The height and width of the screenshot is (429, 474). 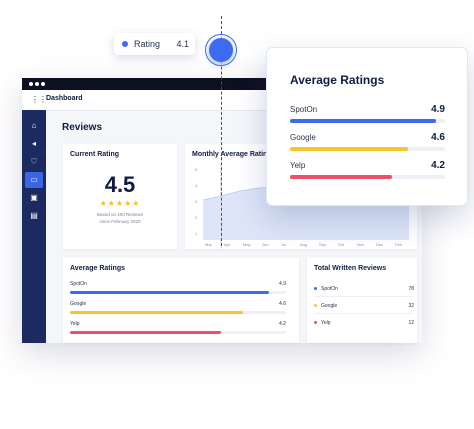 I want to click on x-tick: Nov, so click(x=360, y=244).